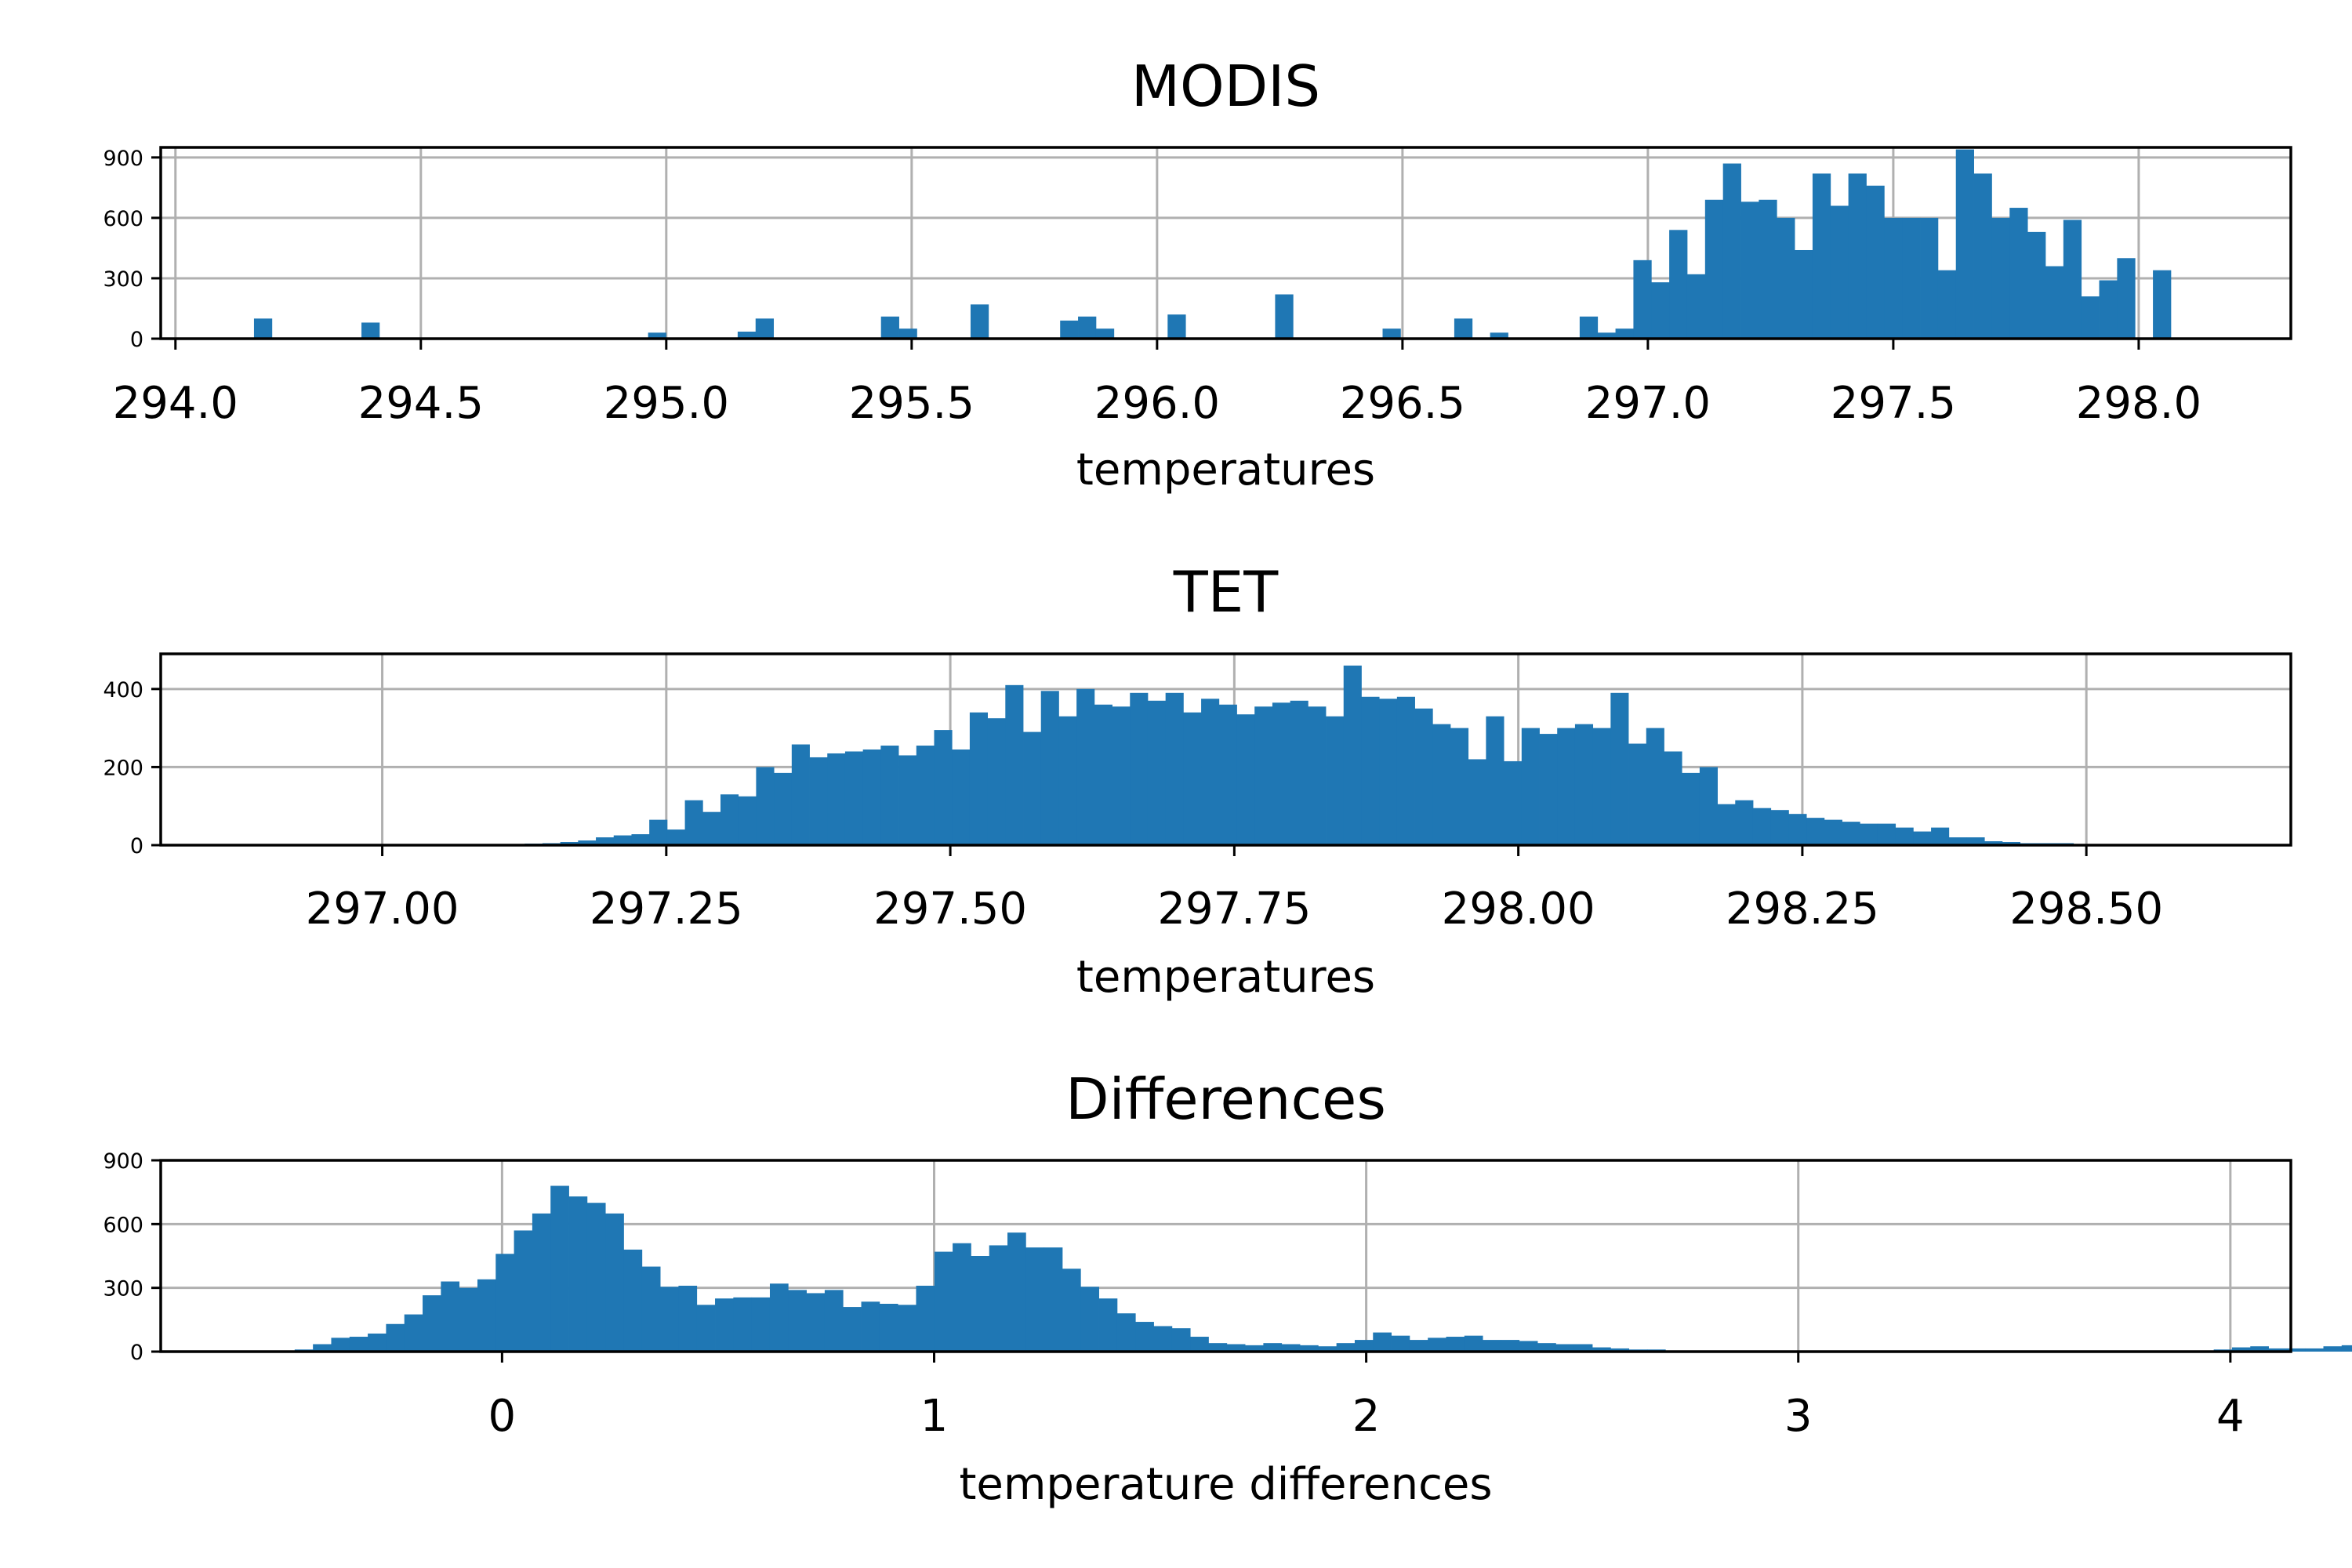 This screenshot has width=2352, height=1568. I want to click on x-tick-label: 298.00, so click(1518, 909).